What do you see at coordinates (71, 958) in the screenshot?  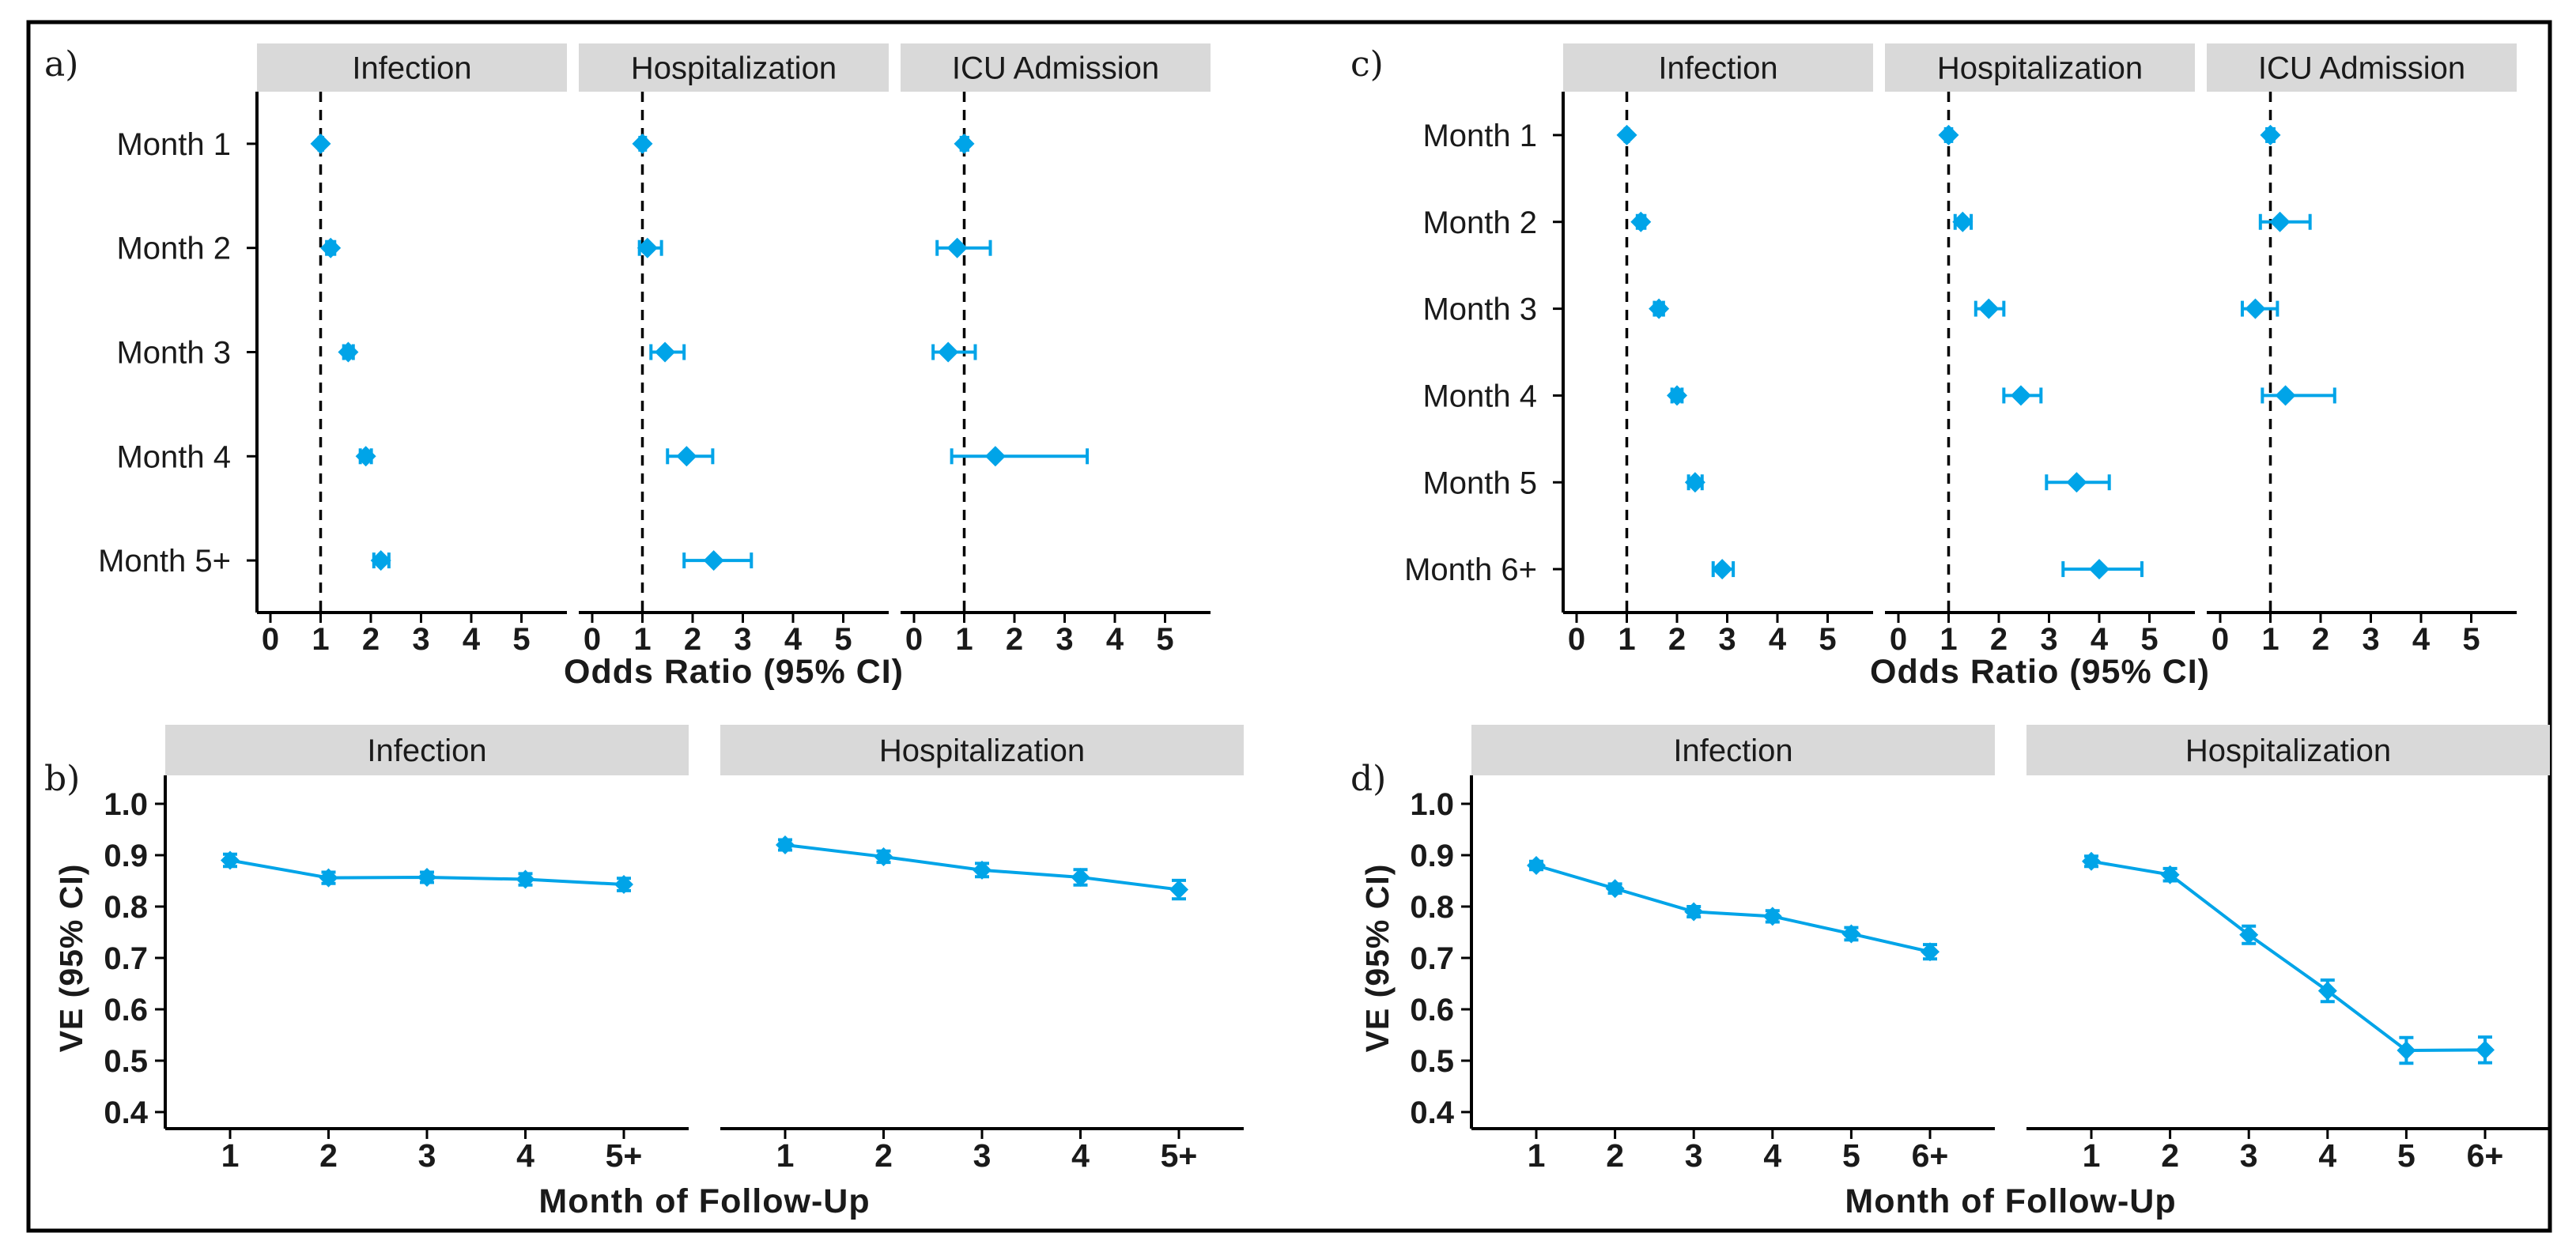 I see `y-axis-title: VE (95% CI)` at bounding box center [71, 958].